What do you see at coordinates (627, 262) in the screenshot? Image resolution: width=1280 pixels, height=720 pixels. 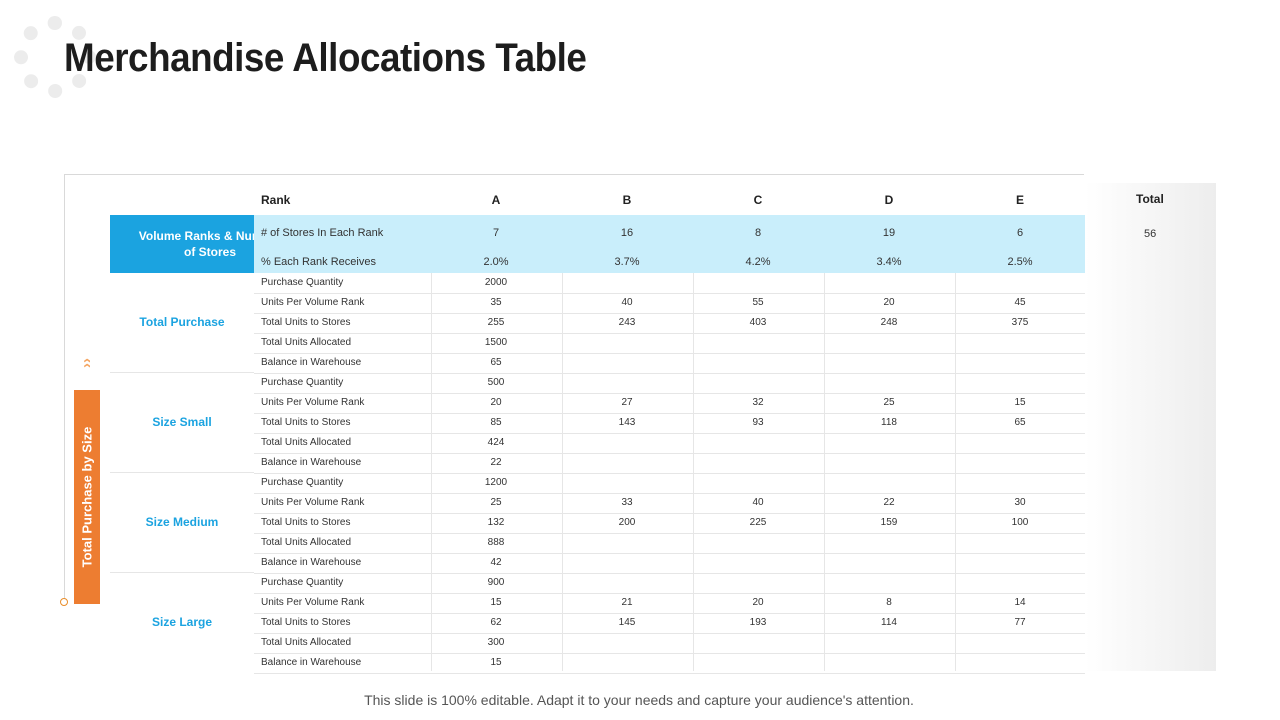 I see `volume-cell: 3.7%` at bounding box center [627, 262].